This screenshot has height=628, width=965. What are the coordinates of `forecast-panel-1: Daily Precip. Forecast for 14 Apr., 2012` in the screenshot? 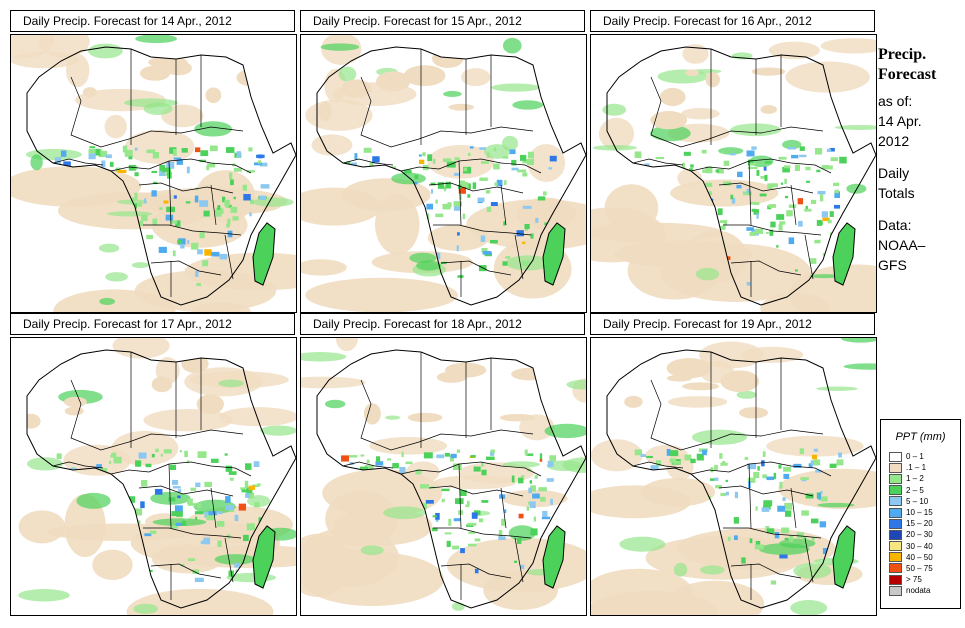 It's located at (153, 161).